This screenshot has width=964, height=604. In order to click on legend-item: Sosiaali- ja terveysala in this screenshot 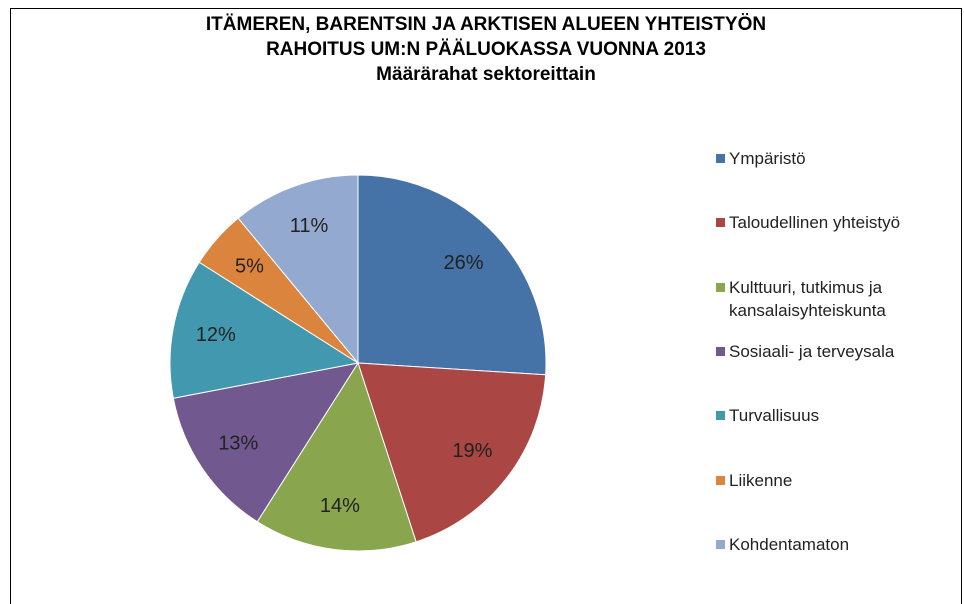, I will do `click(837, 351)`.